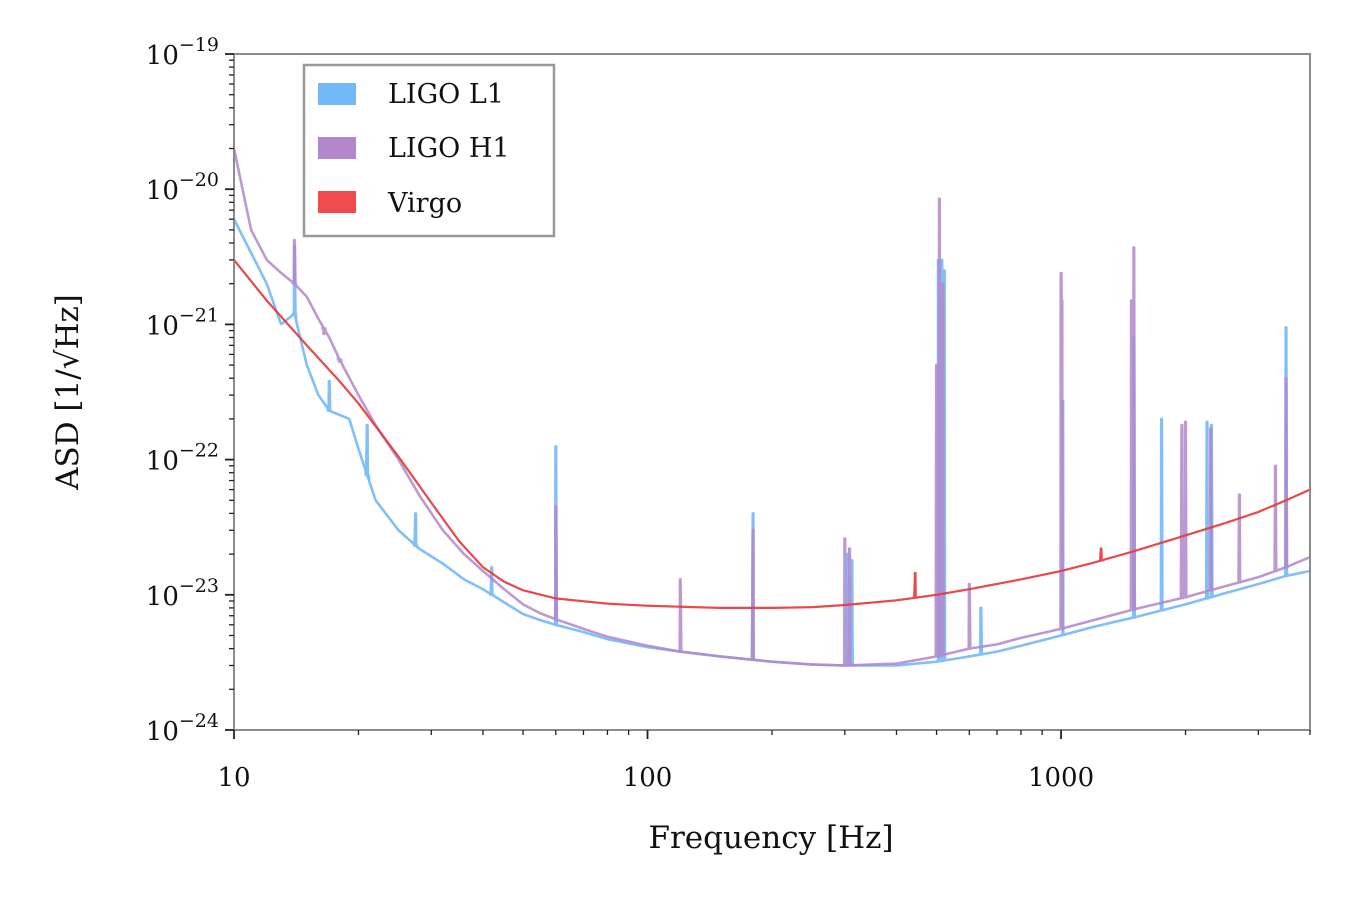 The height and width of the screenshot is (900, 1350). What do you see at coordinates (770, 838) in the screenshot?
I see `x-axis-label: Frequency [Hz]` at bounding box center [770, 838].